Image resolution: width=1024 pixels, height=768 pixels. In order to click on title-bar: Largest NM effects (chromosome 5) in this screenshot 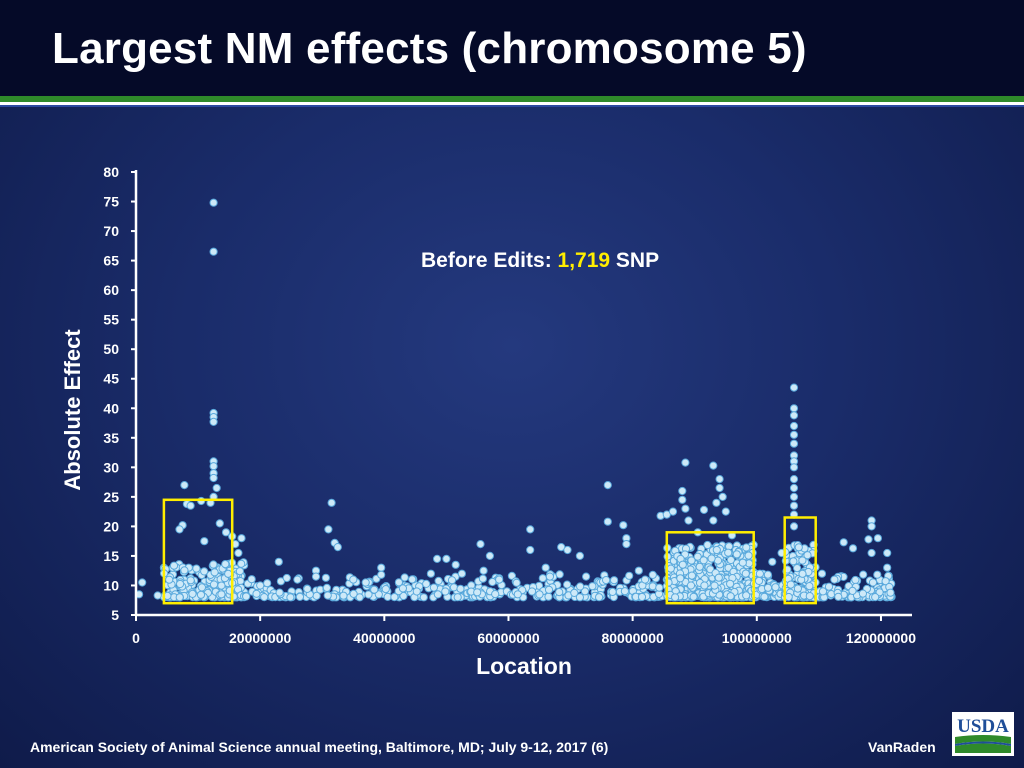, I will do `click(512, 48)`.